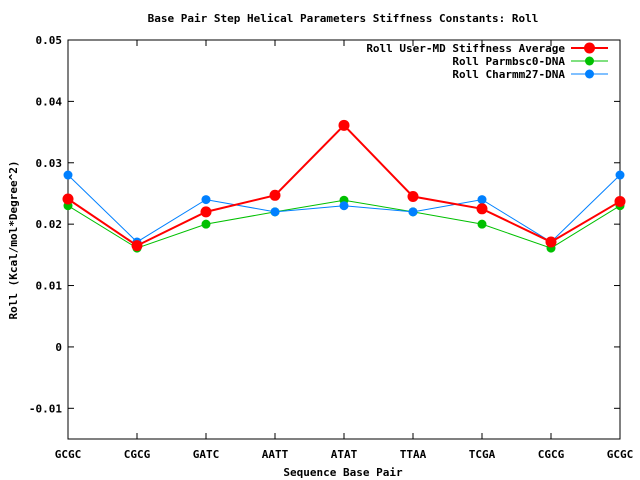 This screenshot has width=640, height=480. I want to click on y-tick-label: 0.05, so click(49, 40).